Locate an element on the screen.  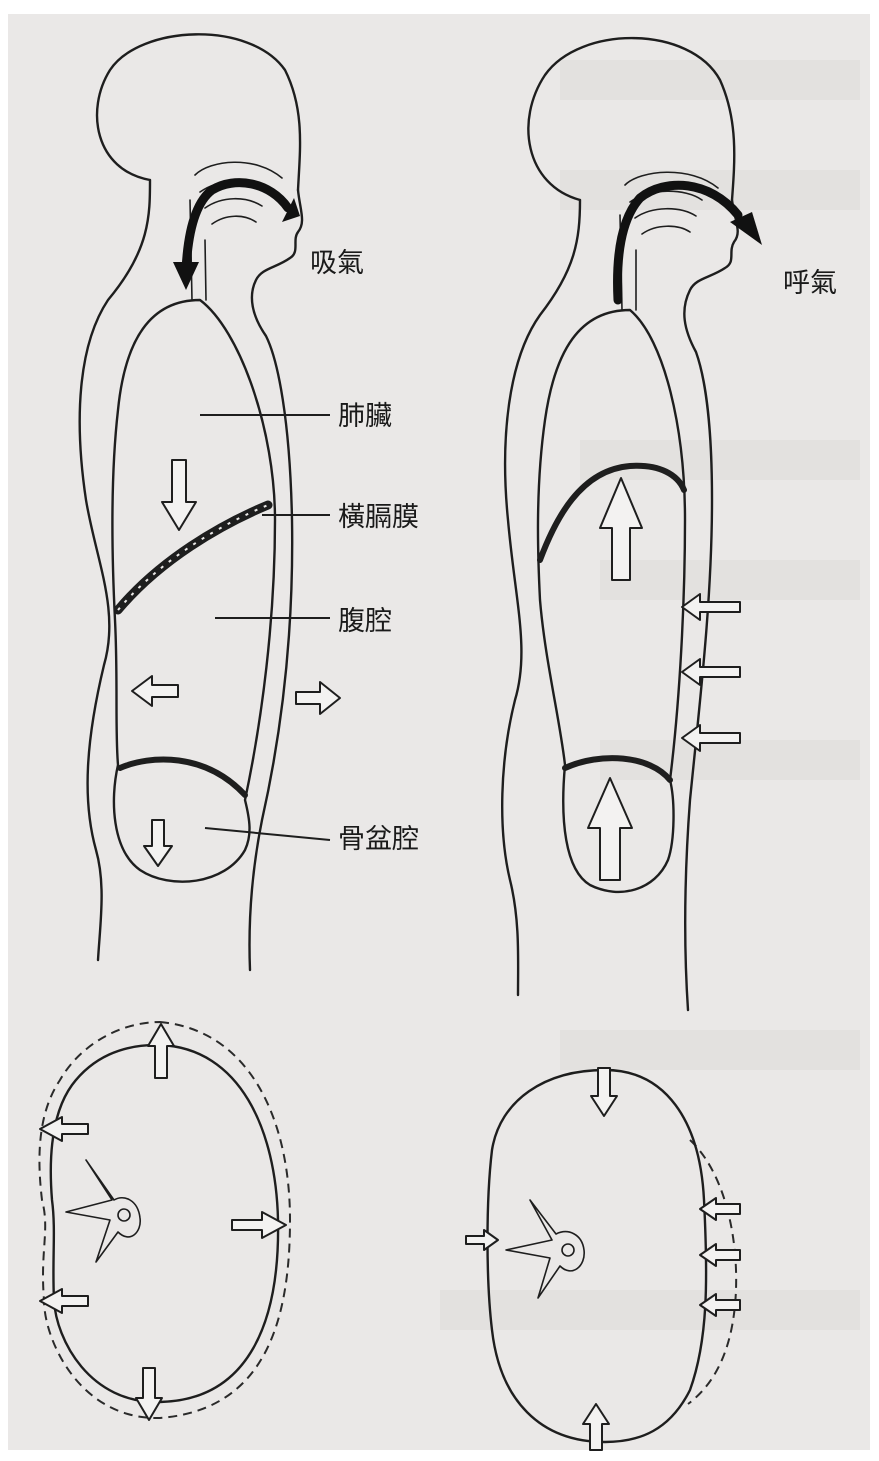
inhale-labels: 吸氣 肺臟 橫膈膜 腹腔 骨盆腔 is located at coordinates (309, 551).